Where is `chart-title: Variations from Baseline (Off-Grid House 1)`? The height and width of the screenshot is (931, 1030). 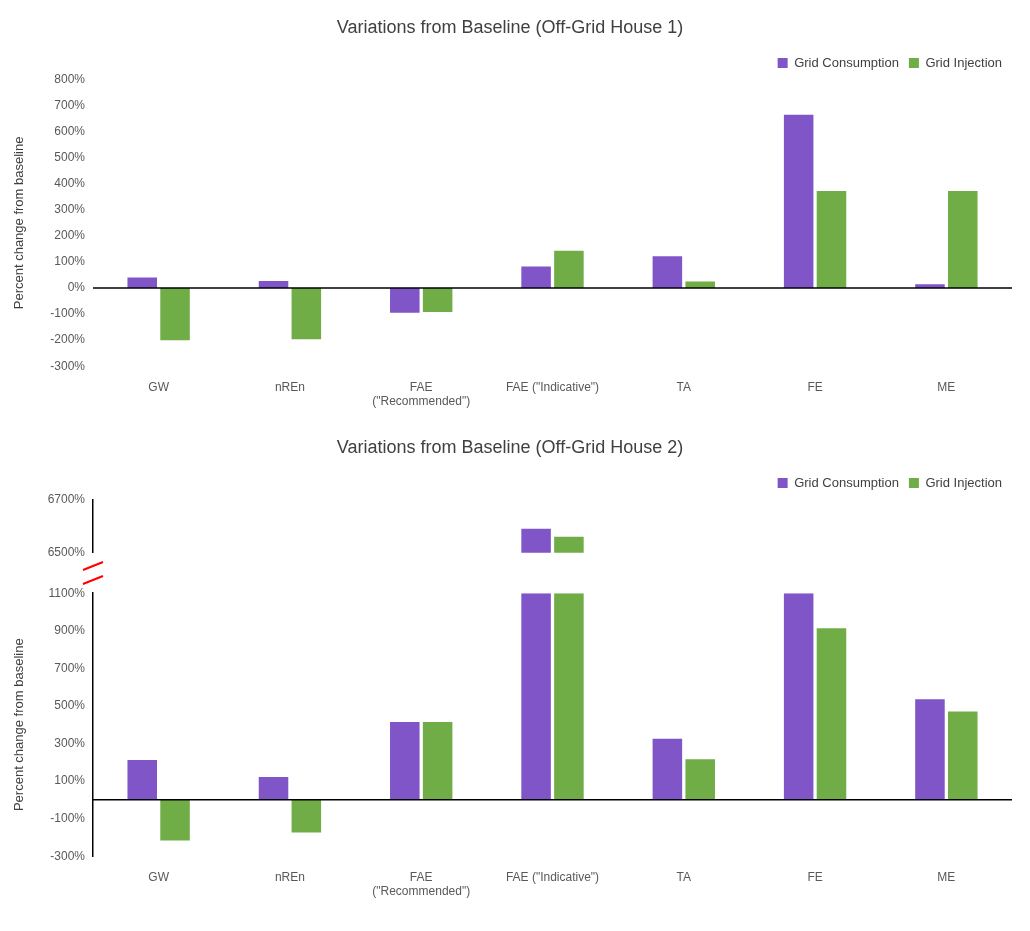
chart-title: Variations from Baseline (Off-Grid House 1) is located at coordinates (510, 26).